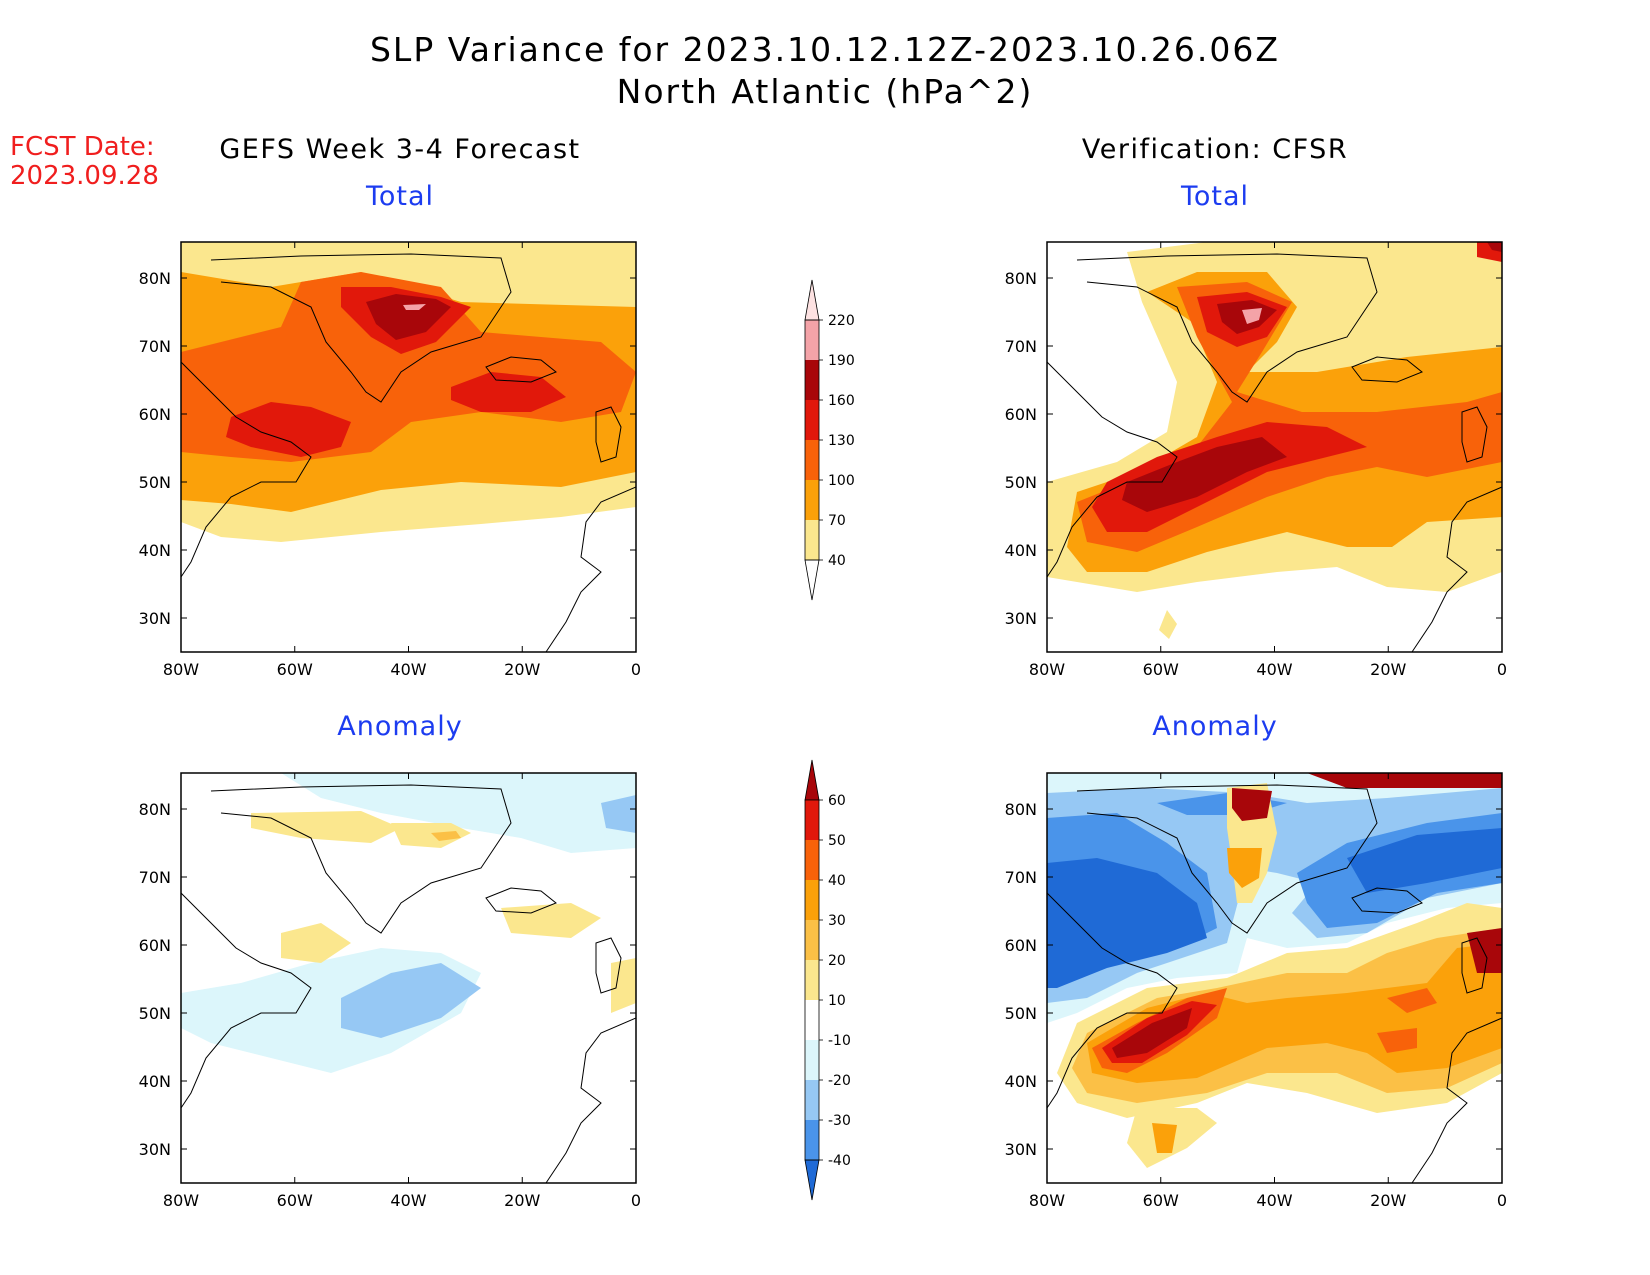  What do you see at coordinates (400, 149) in the screenshot?
I see `forecast-column-title: GEFS Week 3-4 Forecast` at bounding box center [400, 149].